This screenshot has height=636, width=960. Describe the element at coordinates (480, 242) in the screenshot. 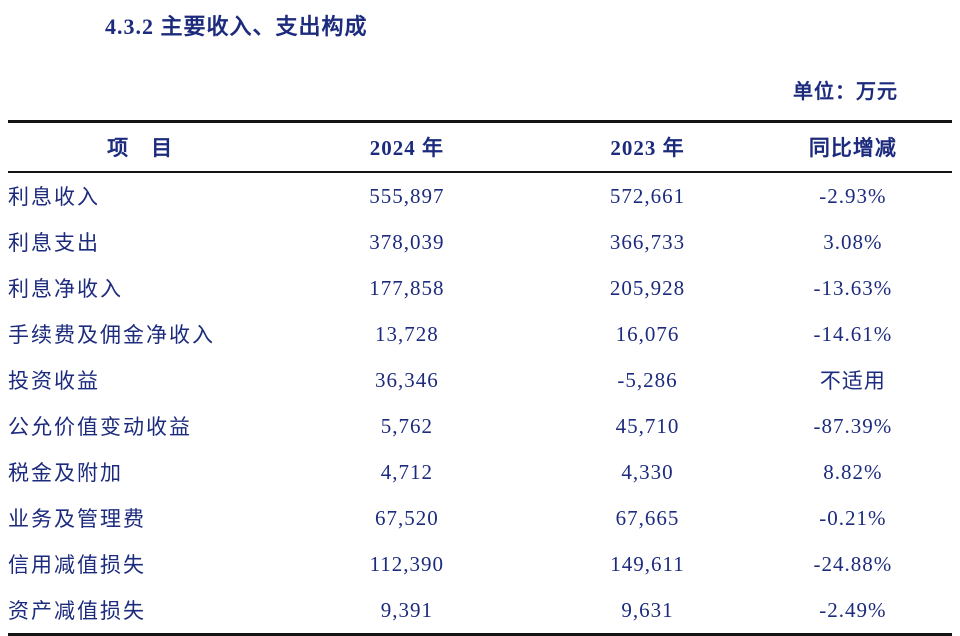

I see `table-row: 利息支出 378,039 366,733 3.08%` at that location.